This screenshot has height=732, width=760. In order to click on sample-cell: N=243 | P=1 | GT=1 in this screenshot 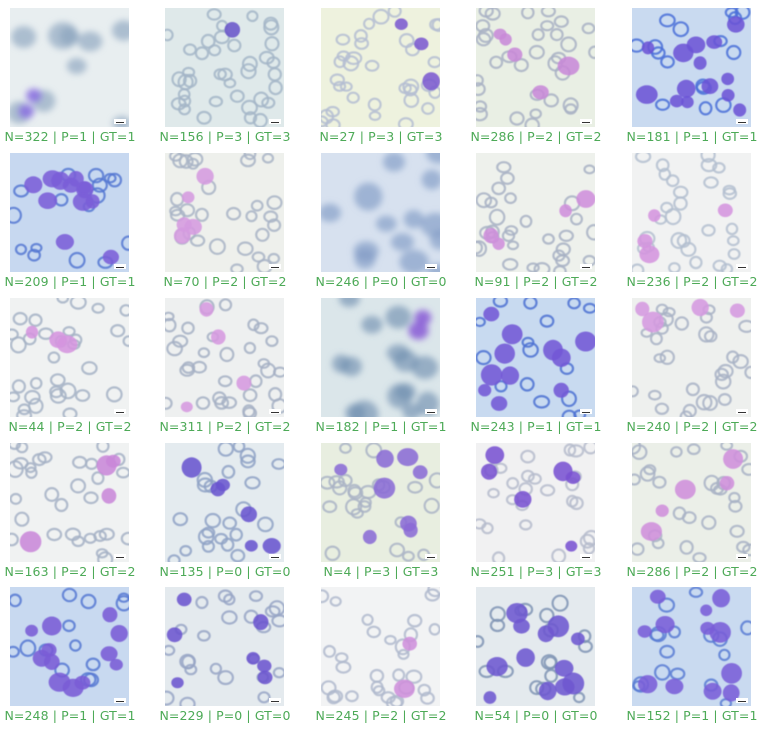, I will do `click(536, 370)`.